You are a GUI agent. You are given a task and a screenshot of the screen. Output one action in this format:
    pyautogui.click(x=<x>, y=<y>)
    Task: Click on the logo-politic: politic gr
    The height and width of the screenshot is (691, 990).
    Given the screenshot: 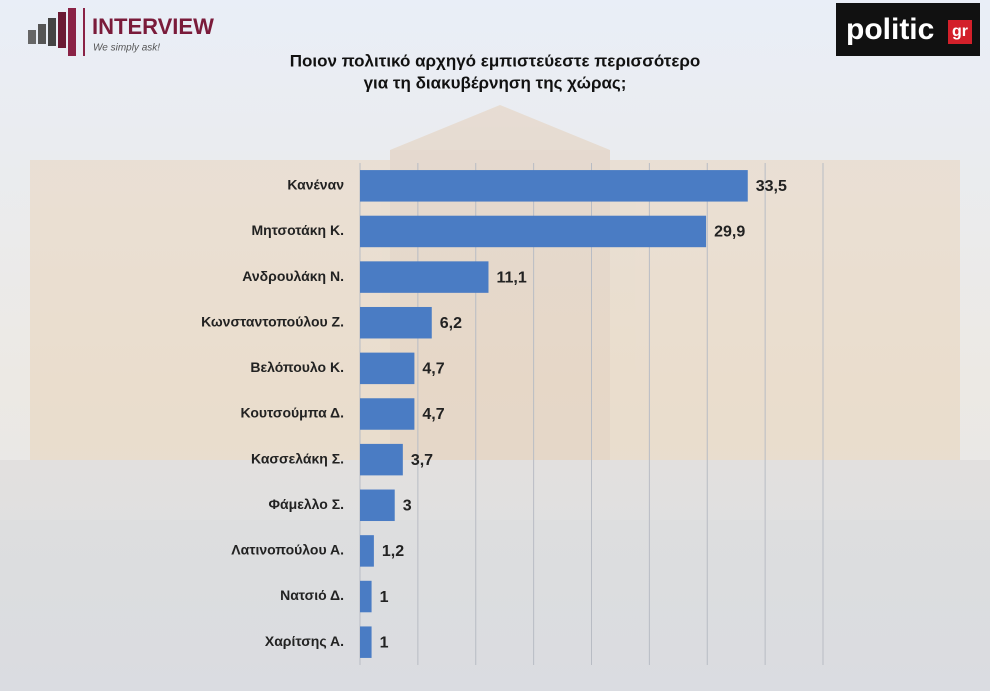 What is the action you would take?
    pyautogui.click(x=908, y=29)
    